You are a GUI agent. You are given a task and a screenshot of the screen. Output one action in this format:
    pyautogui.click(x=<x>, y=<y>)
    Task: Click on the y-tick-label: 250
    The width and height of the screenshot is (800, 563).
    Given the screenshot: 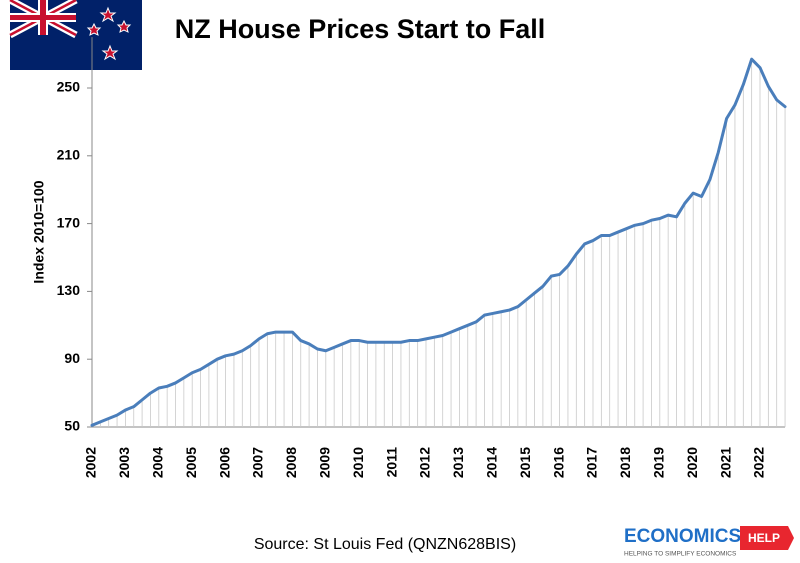 What is the action you would take?
    pyautogui.click(x=69, y=87)
    